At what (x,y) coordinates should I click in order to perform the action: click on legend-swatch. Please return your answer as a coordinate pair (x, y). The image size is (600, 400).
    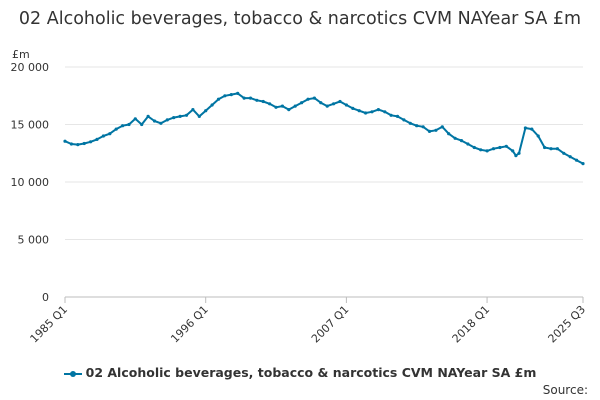
    Looking at the image, I should click on (72, 374).